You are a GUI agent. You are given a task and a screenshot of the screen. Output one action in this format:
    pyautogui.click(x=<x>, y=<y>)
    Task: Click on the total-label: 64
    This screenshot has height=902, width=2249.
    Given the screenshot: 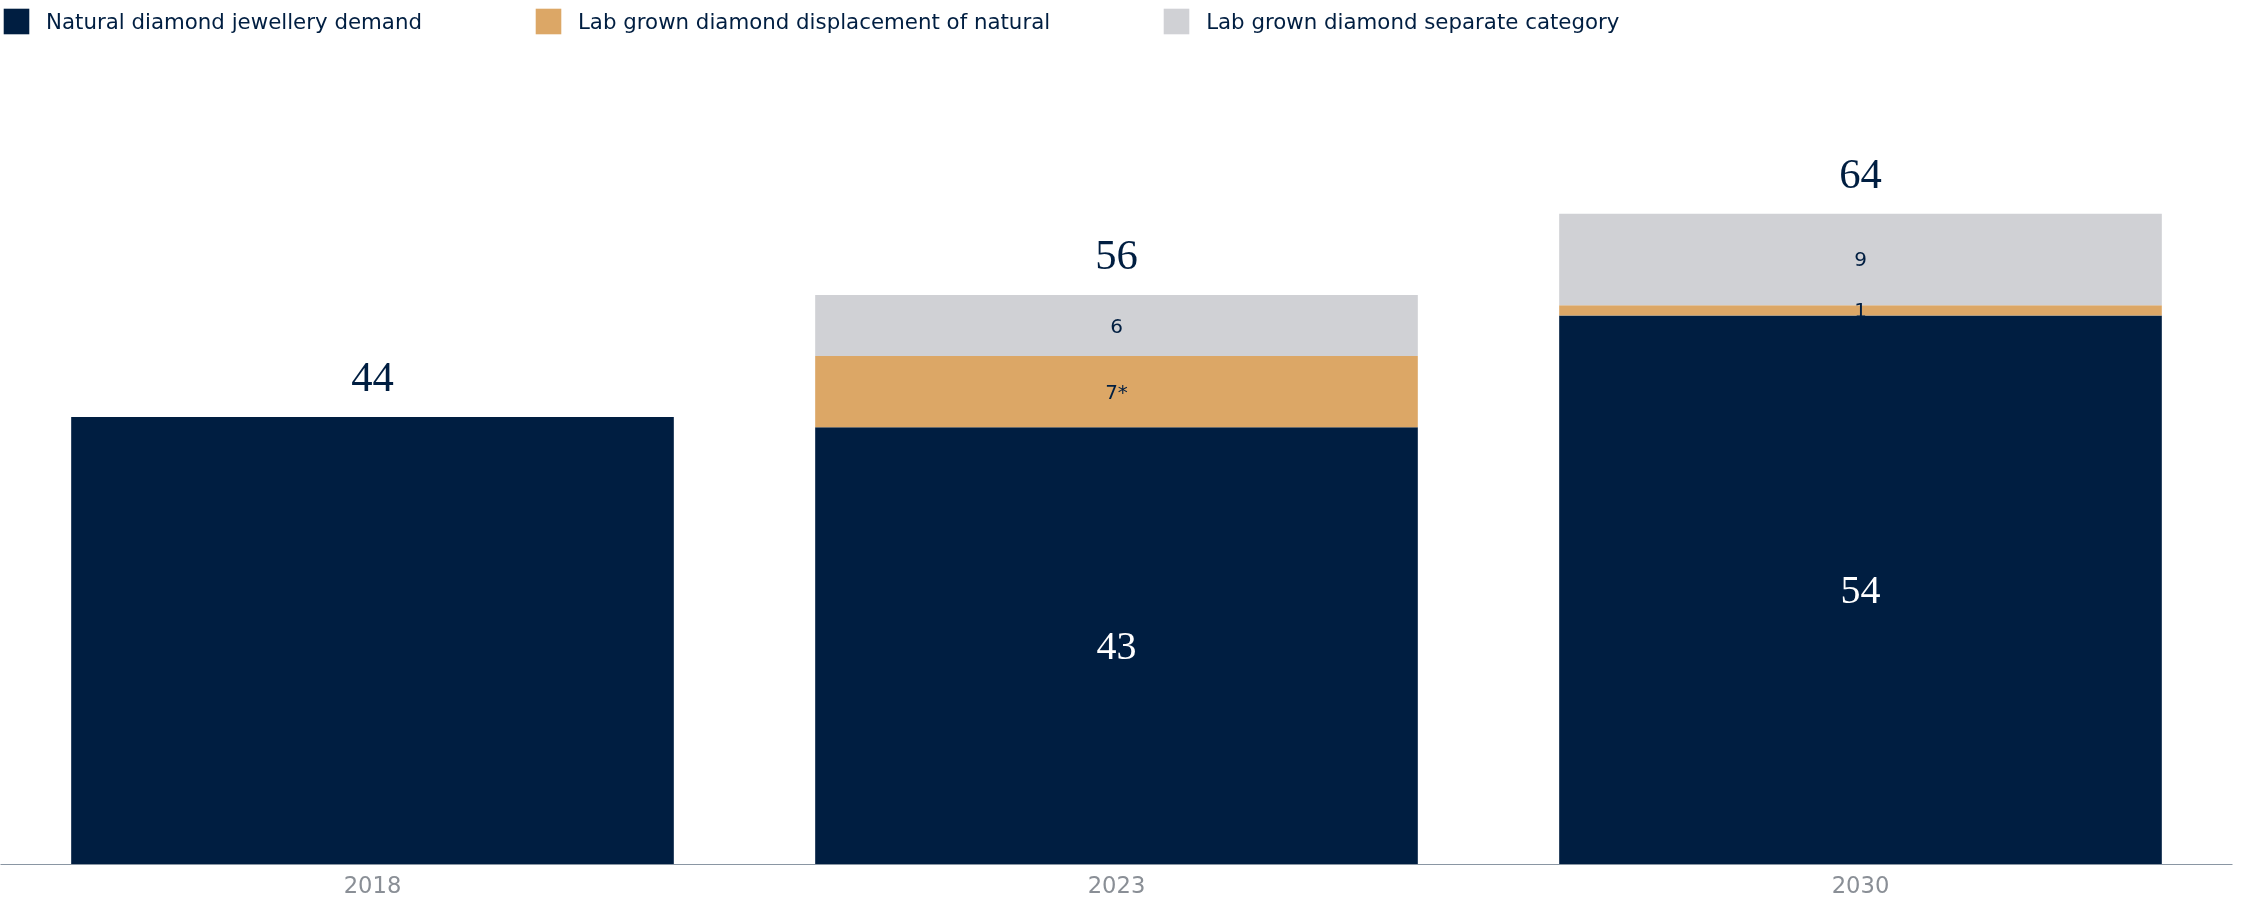 What is the action you would take?
    pyautogui.click(x=1860, y=173)
    